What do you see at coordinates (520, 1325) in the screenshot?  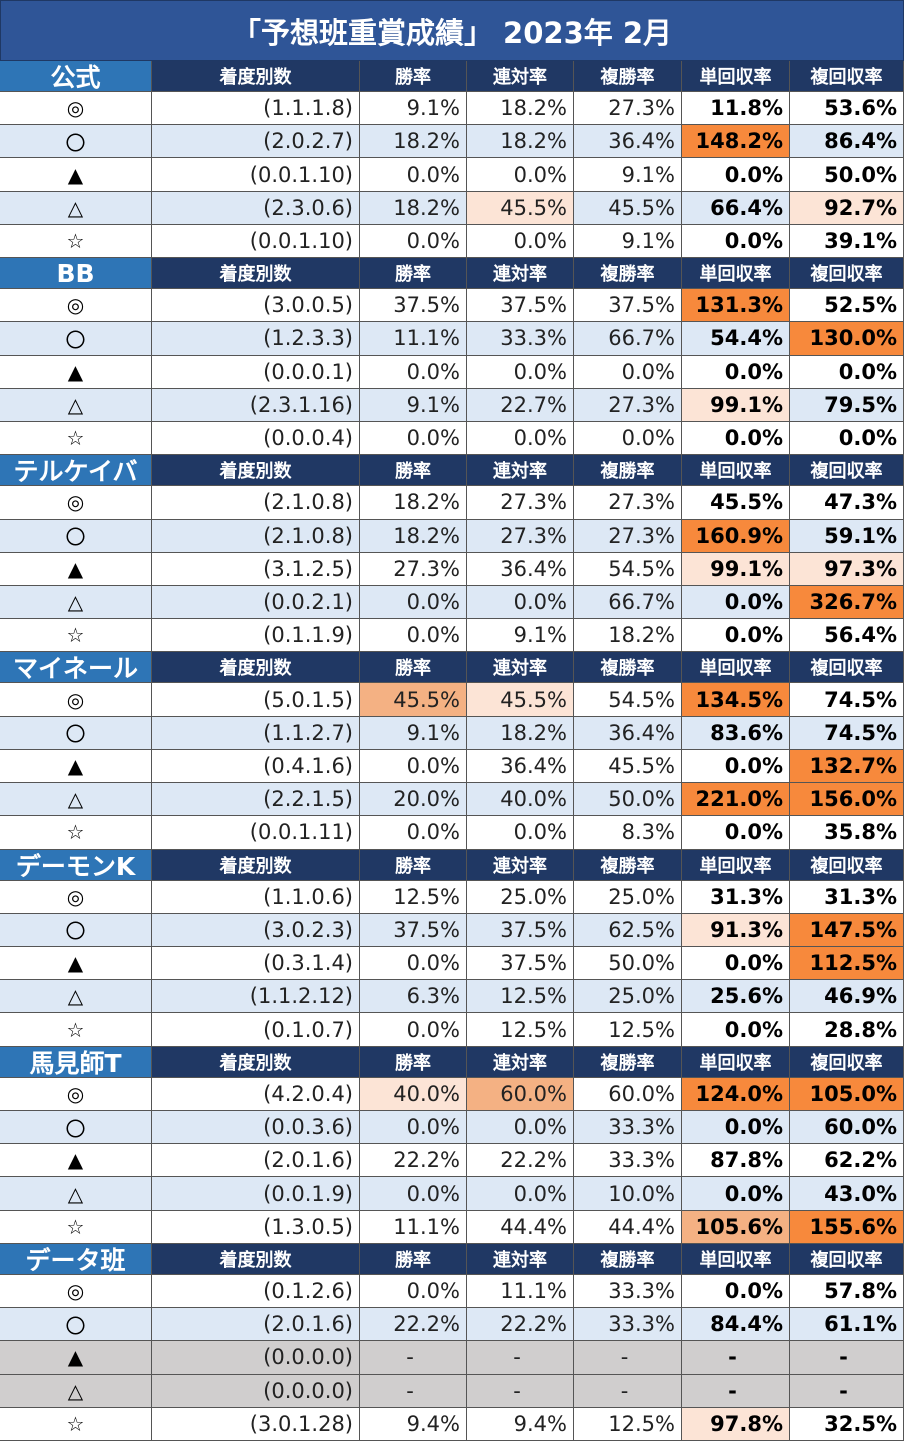 I see `rate: 22.2%` at bounding box center [520, 1325].